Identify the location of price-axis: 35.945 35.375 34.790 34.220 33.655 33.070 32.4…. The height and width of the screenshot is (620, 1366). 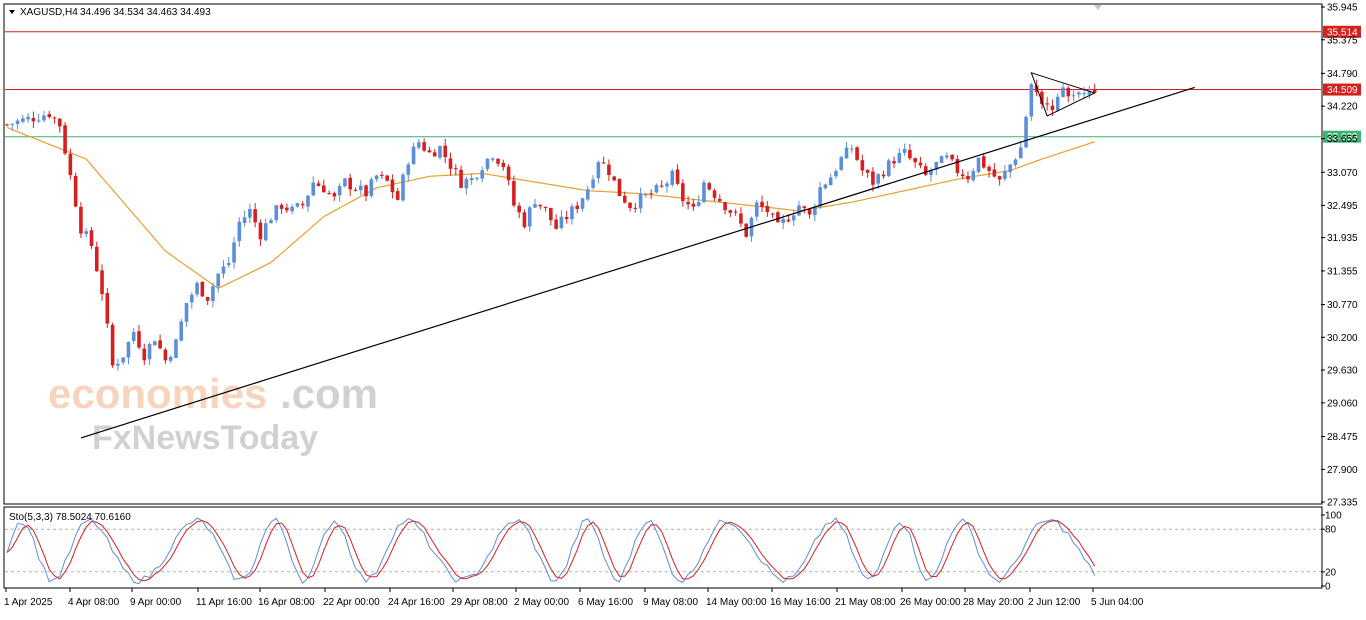
(1339, 256).